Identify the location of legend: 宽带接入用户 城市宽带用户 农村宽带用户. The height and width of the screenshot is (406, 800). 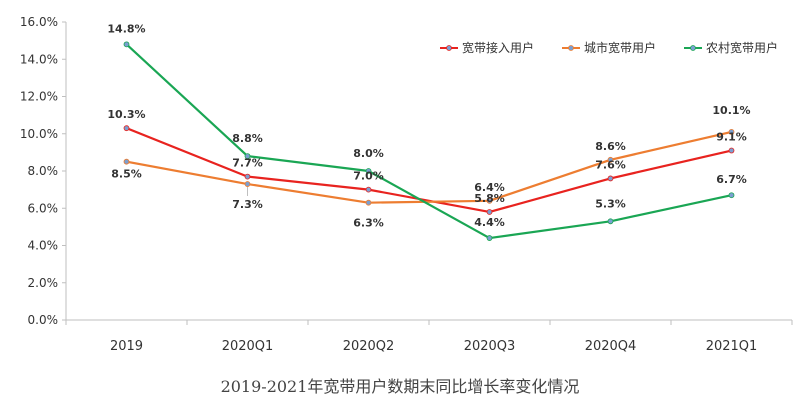
(609, 47).